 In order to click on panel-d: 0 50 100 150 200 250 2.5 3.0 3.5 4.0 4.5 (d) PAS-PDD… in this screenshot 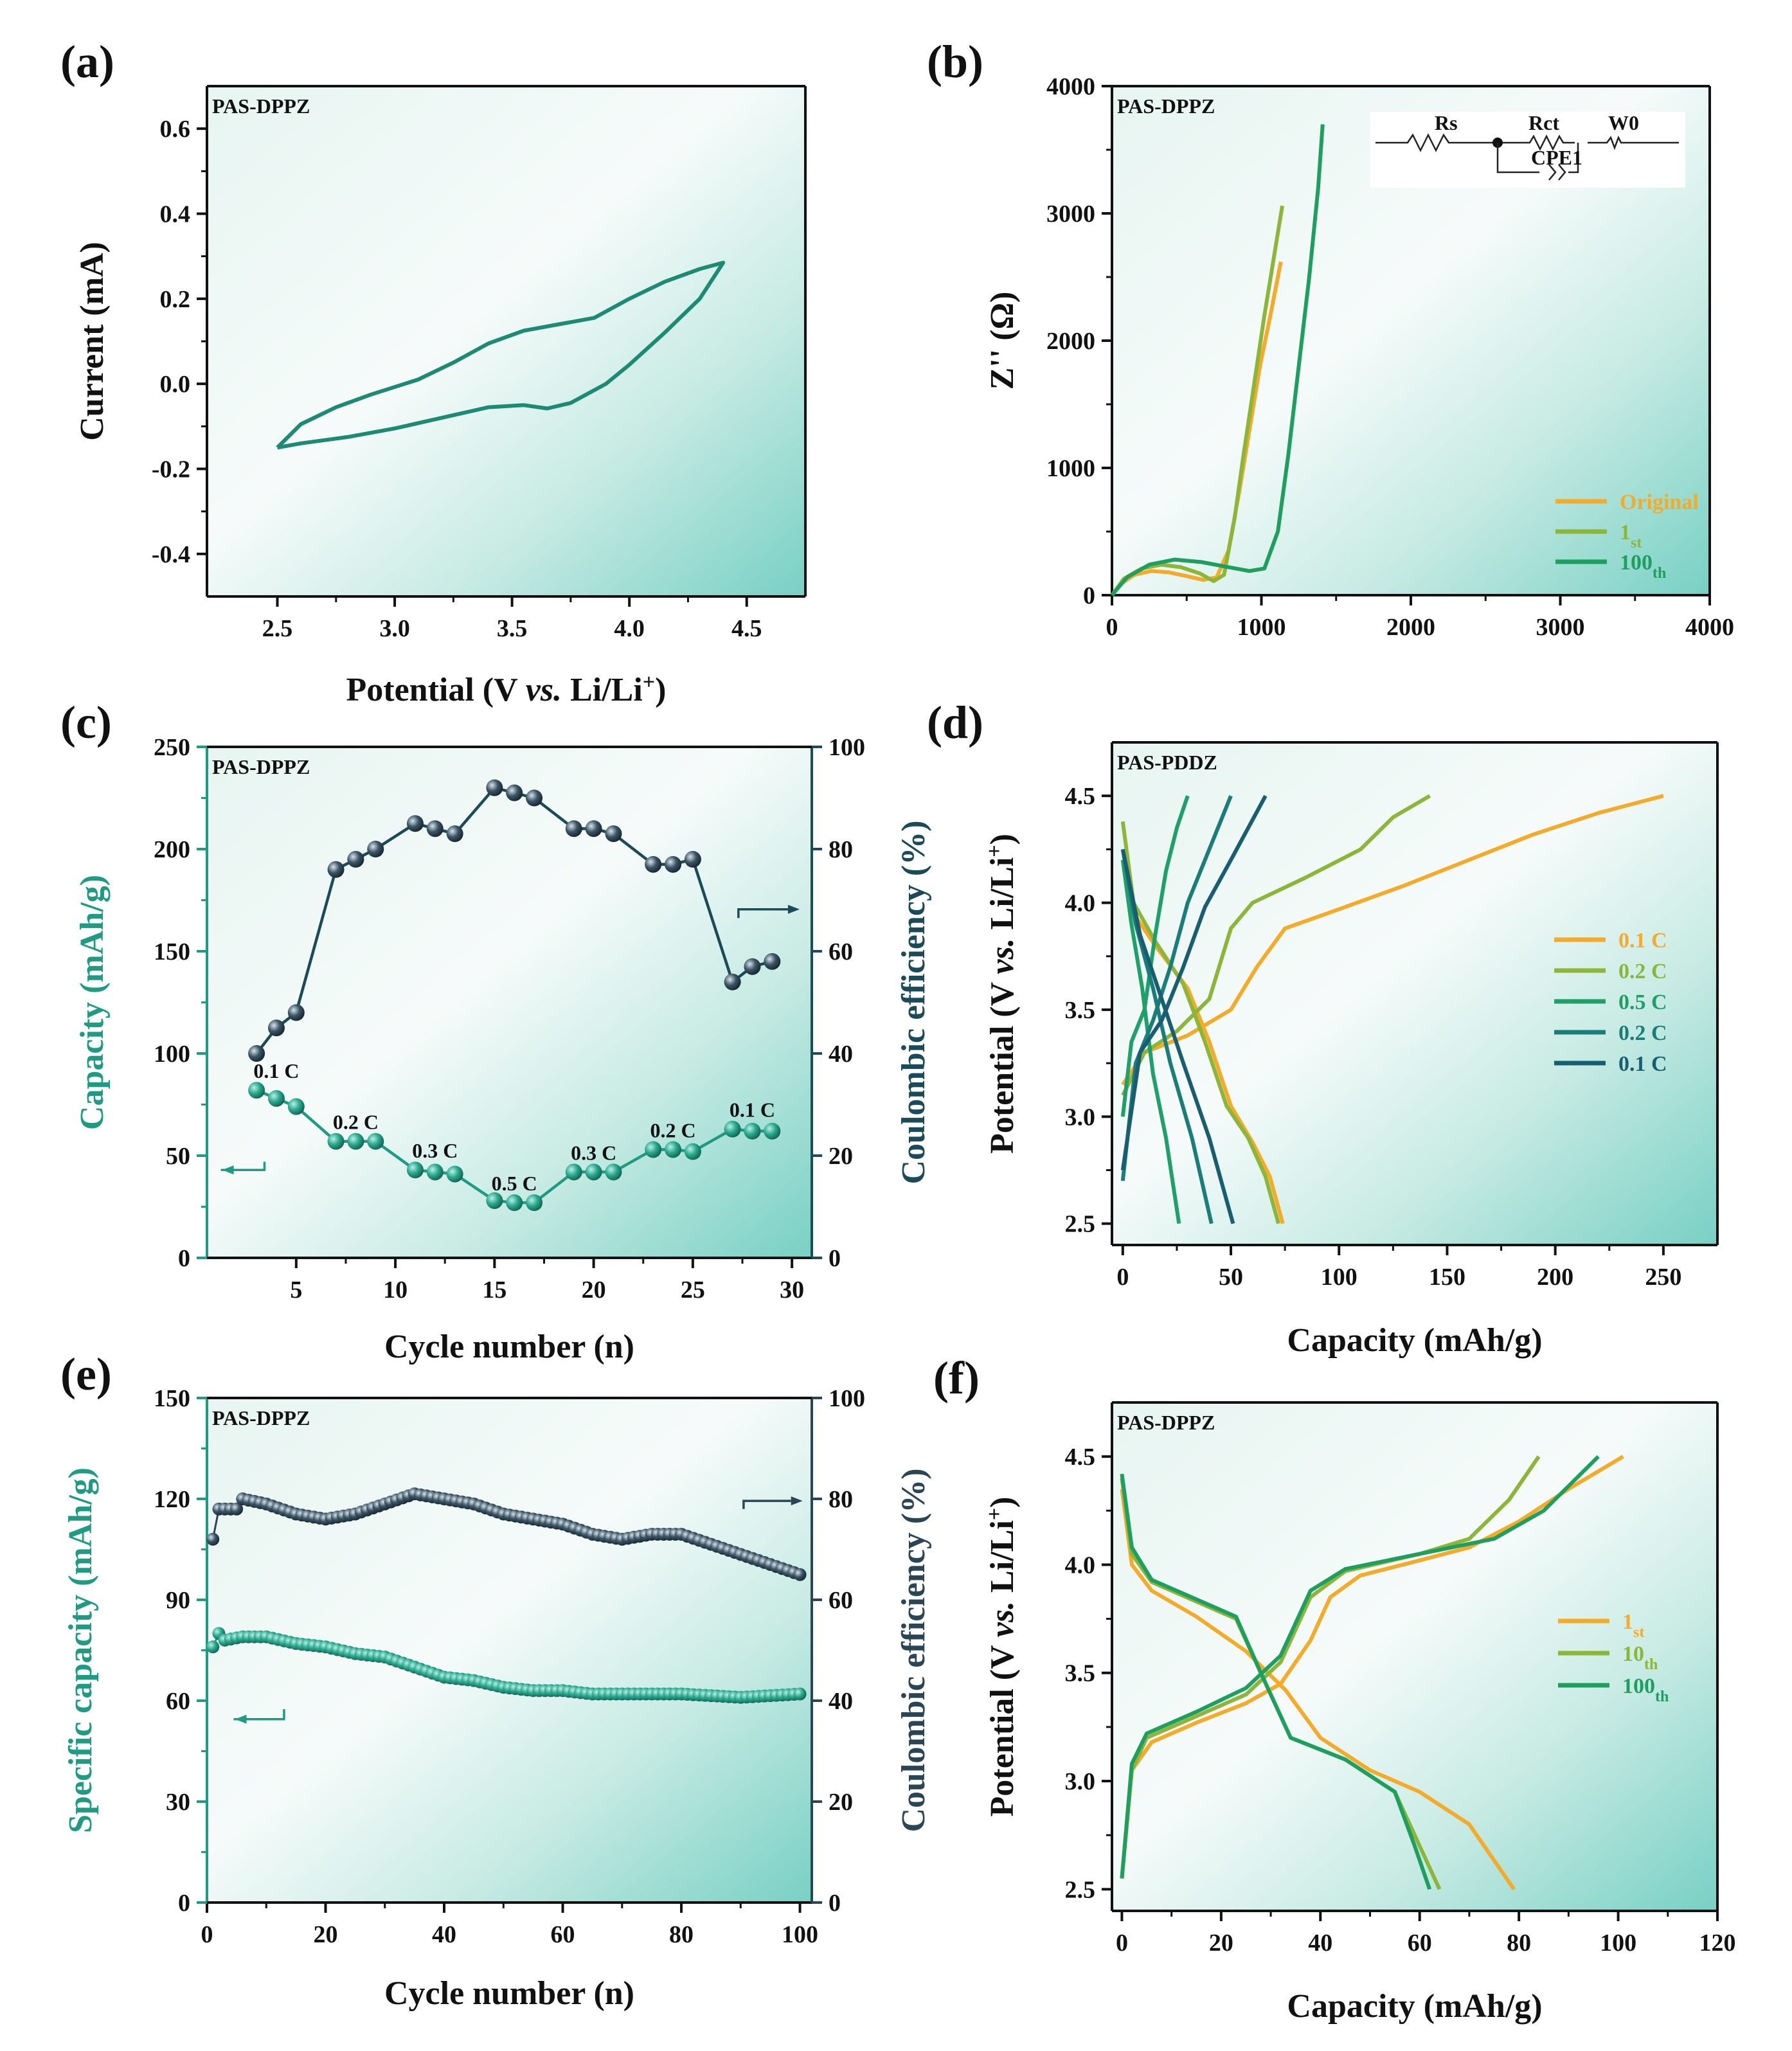, I will do `click(1323, 1028)`.